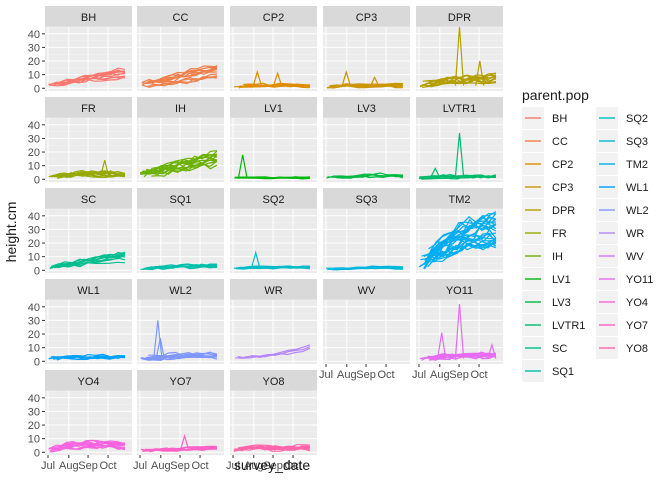 The width and height of the screenshot is (672, 485). What do you see at coordinates (178, 421) in the screenshot?
I see `facet-panel-yo7: YO7 Jul Aug Sep Oct` at bounding box center [178, 421].